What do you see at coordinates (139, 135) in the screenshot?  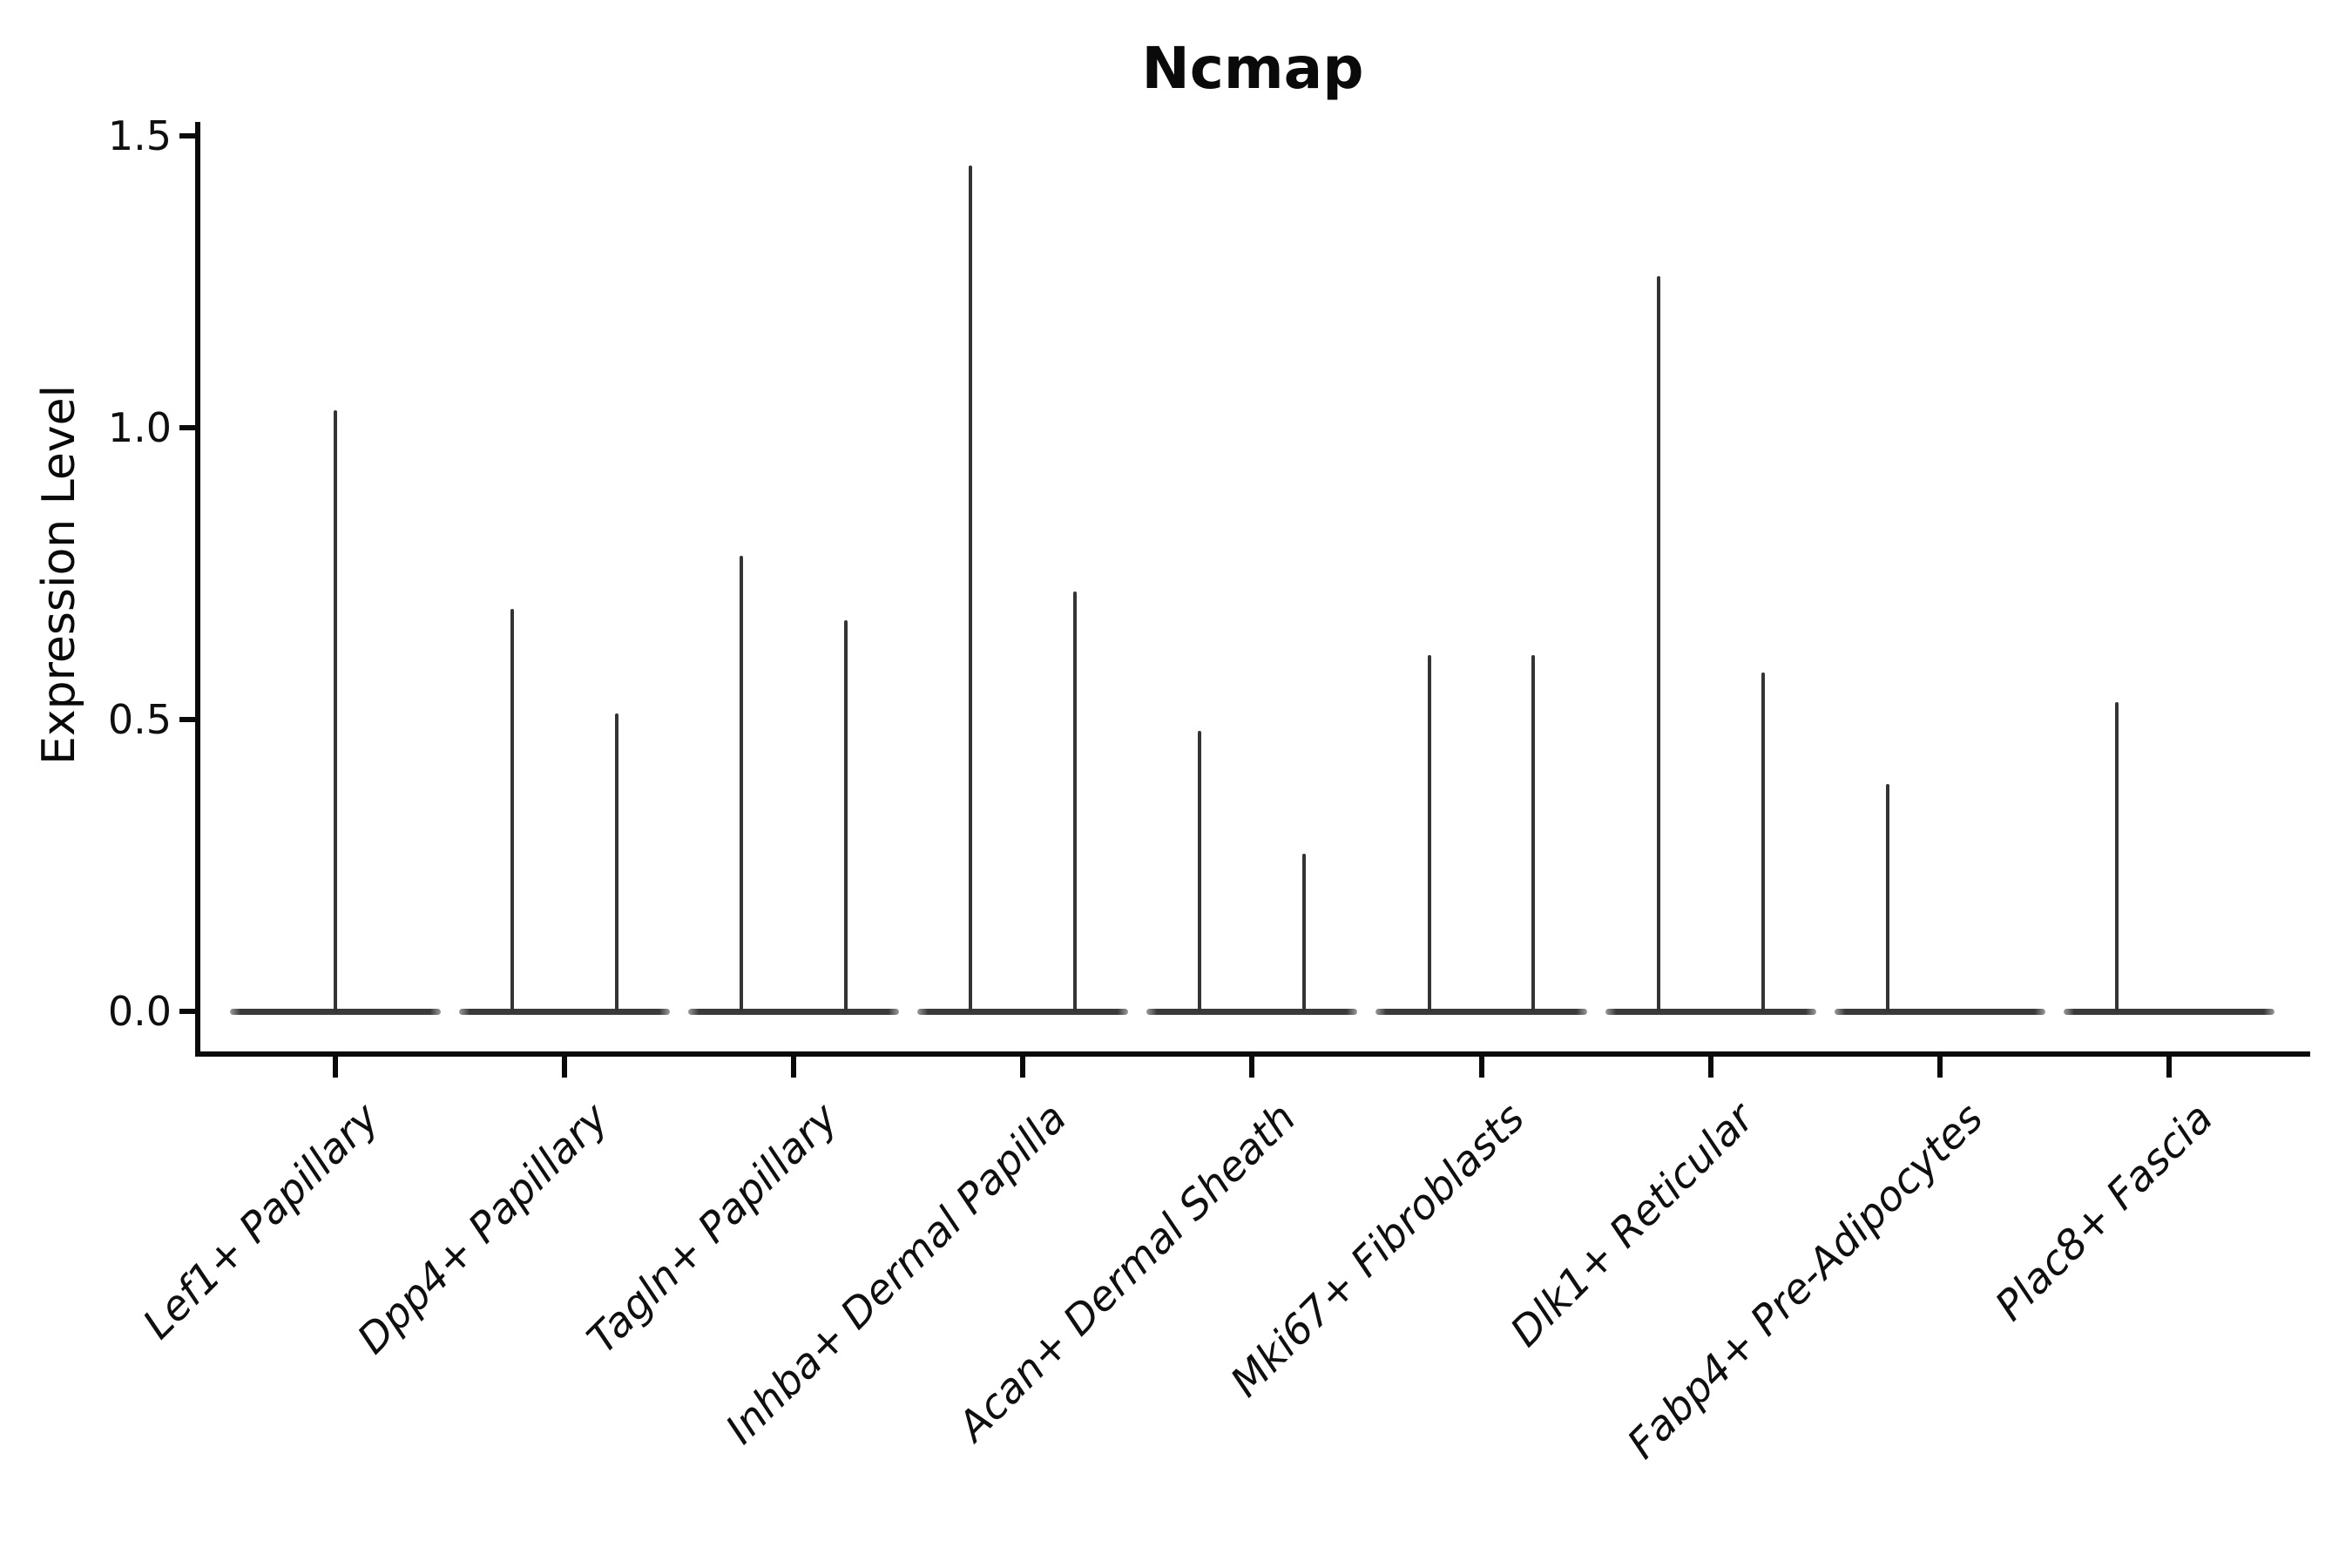 I see `y-tick-label: 1.5` at bounding box center [139, 135].